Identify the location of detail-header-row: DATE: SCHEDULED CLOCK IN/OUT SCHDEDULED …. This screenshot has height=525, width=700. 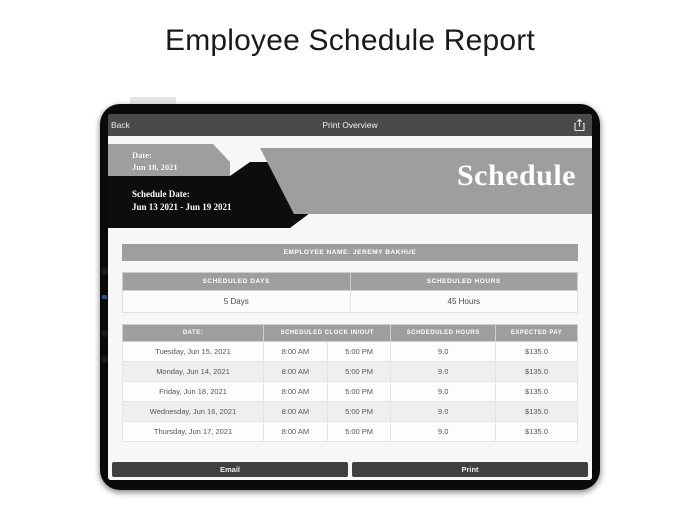
(349, 333).